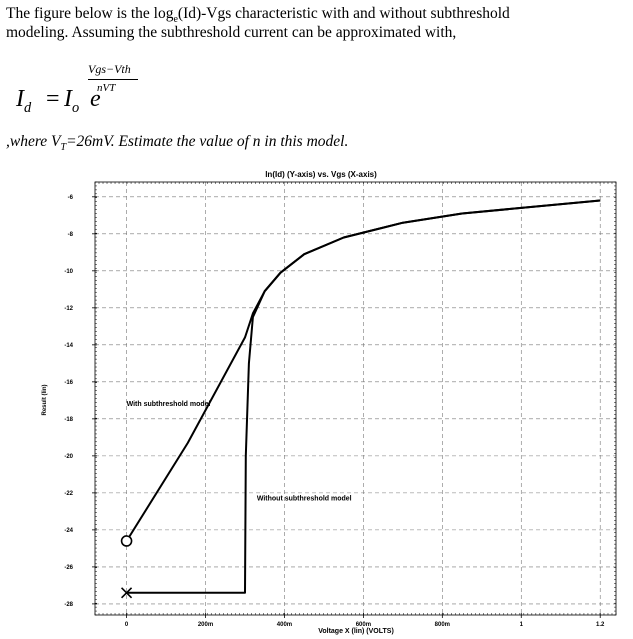 The image size is (633, 639). Describe the element at coordinates (68, 457) in the screenshot. I see `y-tick-label: -20` at that location.